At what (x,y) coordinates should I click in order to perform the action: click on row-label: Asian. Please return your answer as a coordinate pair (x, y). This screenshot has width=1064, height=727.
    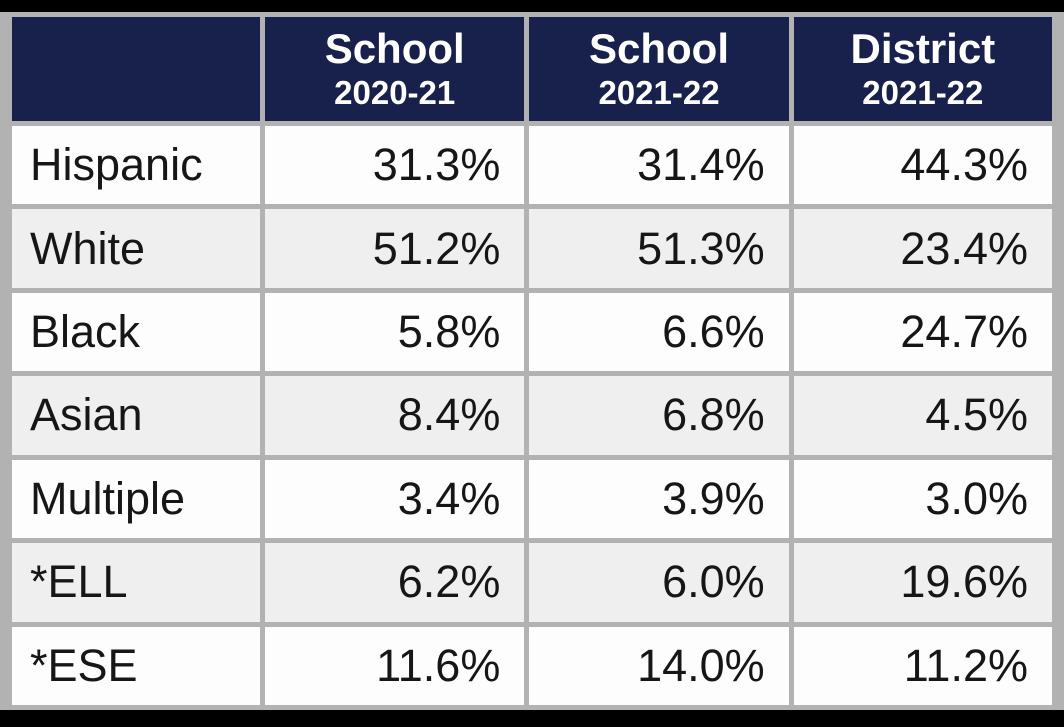
    Looking at the image, I should click on (136, 415).